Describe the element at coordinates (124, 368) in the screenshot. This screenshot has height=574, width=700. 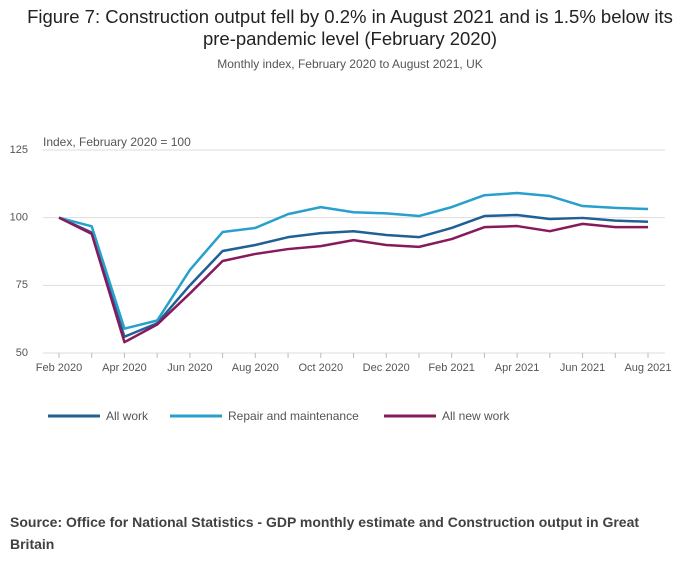
I see `x-tick-label: Apr 2020` at that location.